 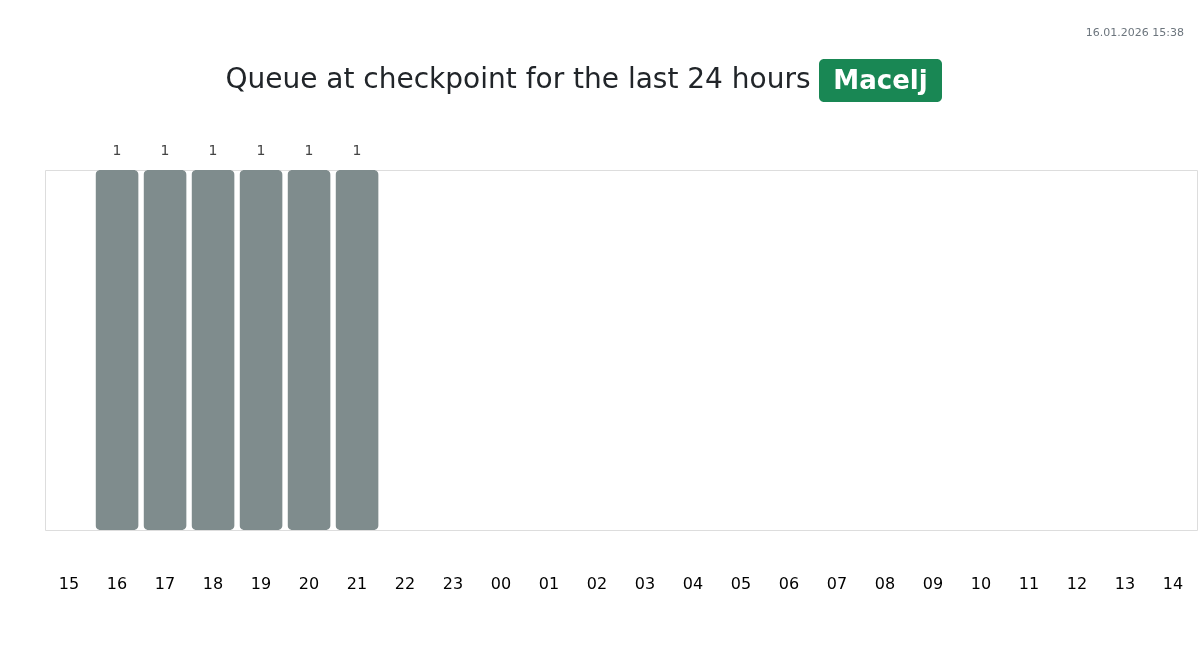 What do you see at coordinates (518, 78) in the screenshot?
I see `chart-title: Queue at checkpoint for the last 24 hours` at bounding box center [518, 78].